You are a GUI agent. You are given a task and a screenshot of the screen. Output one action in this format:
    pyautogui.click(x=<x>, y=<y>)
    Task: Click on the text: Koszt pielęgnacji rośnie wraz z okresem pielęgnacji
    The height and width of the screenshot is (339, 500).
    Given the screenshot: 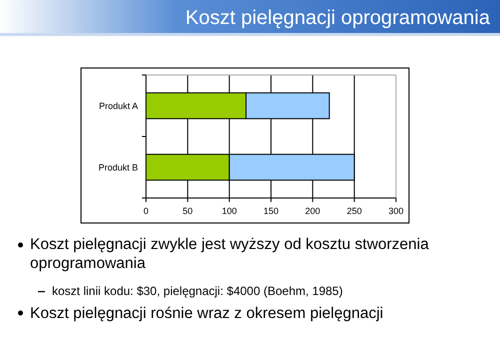 What is the action you would take?
    pyautogui.click(x=207, y=313)
    